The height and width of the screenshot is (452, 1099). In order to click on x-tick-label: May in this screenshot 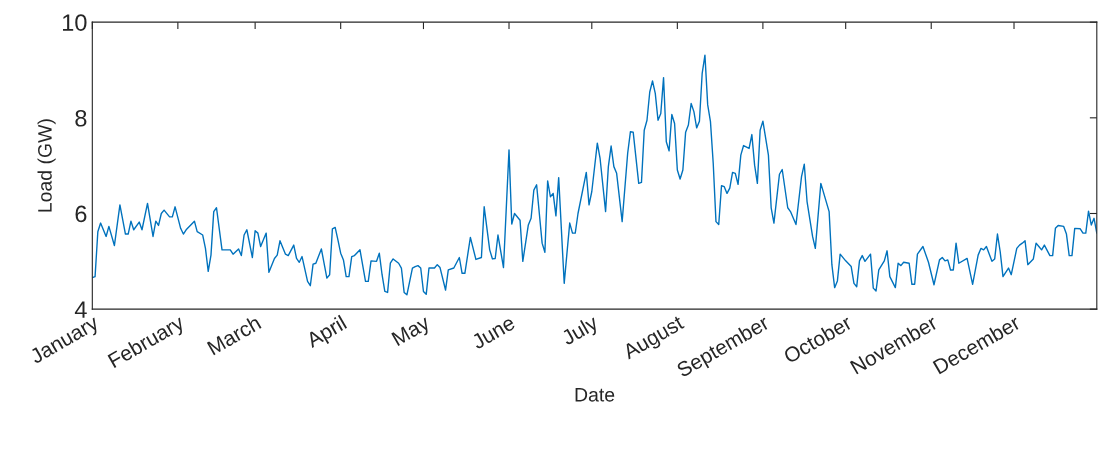, I will do `click(412, 332)`.